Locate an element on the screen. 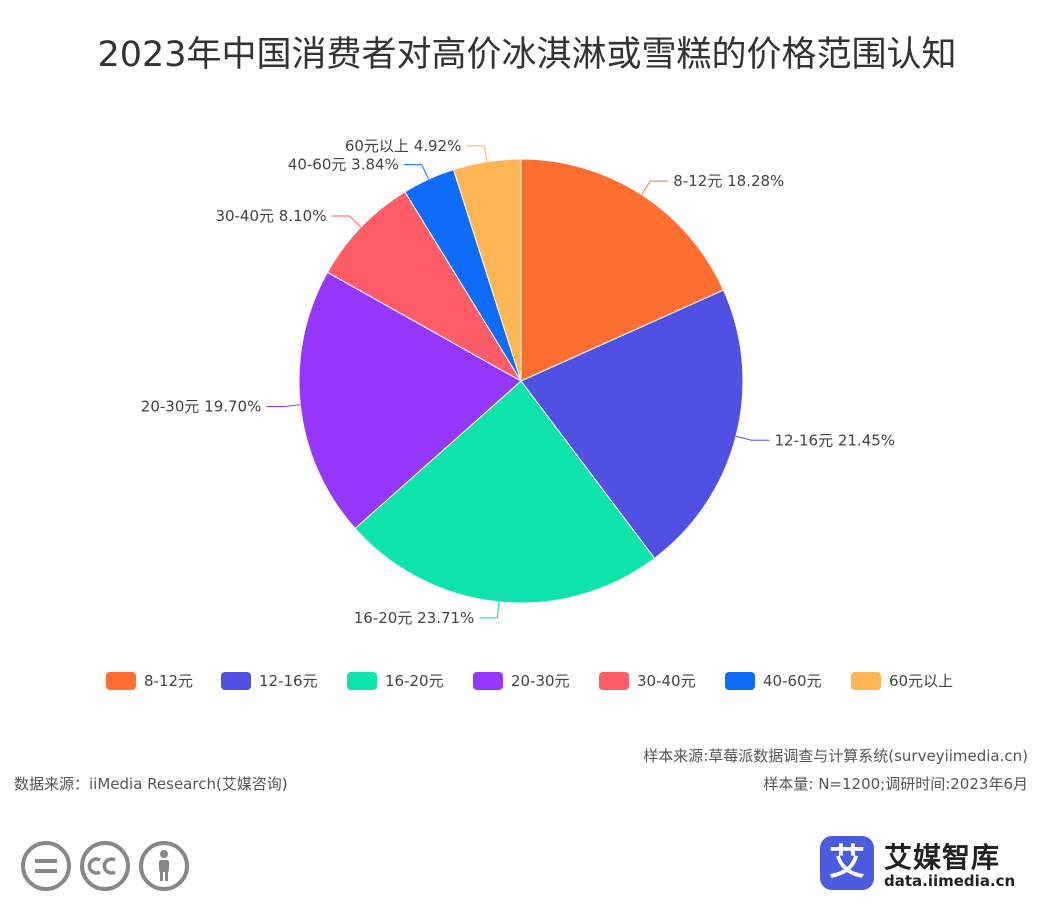 Image resolution: width=1054 pixels, height=905 pixels. cc-circle-icon is located at coordinates (105, 866).